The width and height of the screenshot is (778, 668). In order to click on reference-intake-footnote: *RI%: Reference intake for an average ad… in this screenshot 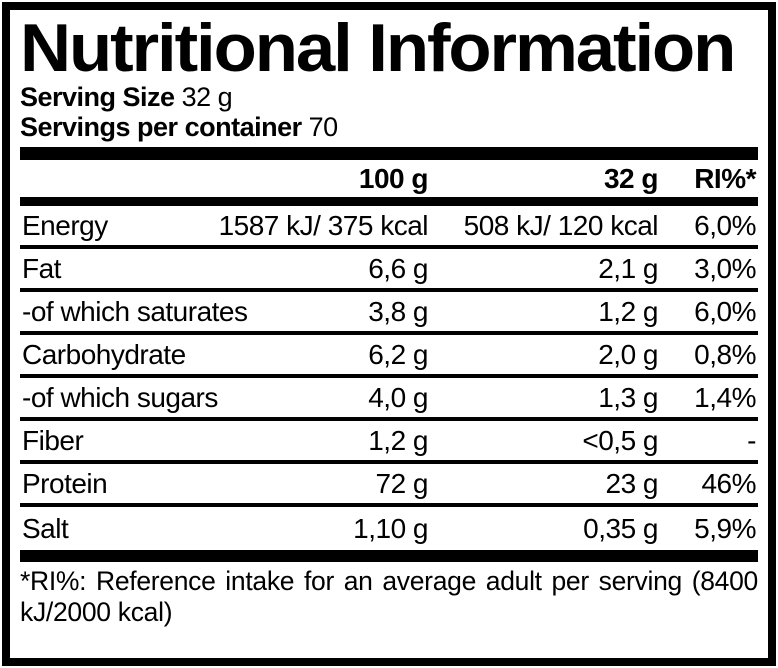, I will do `click(389, 596)`.